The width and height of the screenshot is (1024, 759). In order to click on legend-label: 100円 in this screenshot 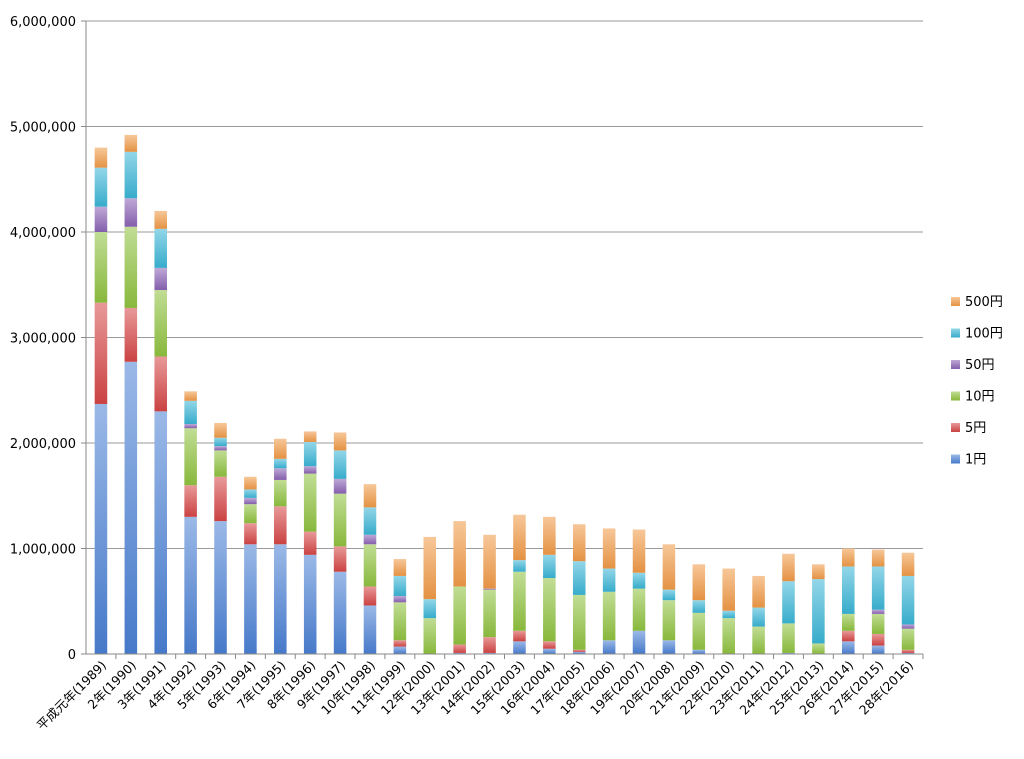, I will do `click(984, 334)`.